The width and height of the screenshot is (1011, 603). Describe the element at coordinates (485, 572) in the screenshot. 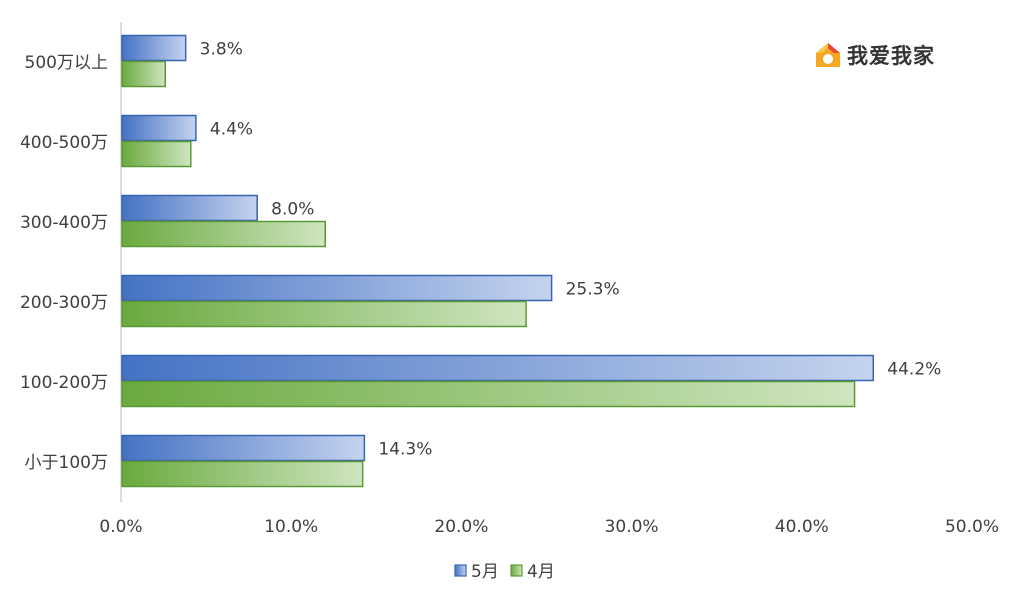

I see `legend-label: 5月` at that location.